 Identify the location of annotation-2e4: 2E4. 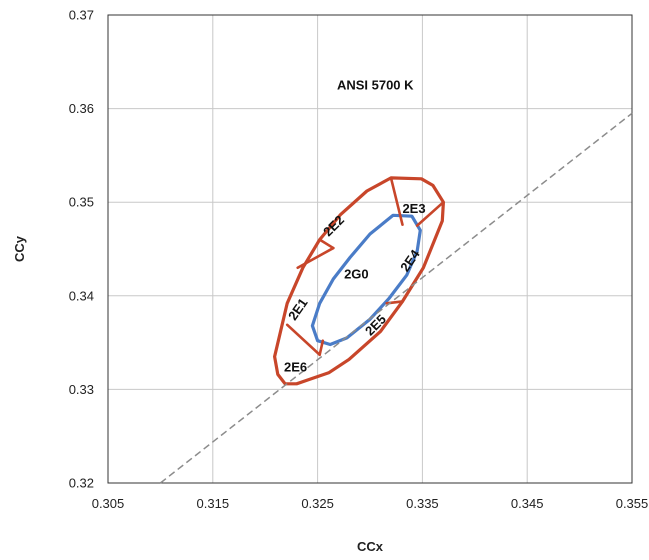
(410, 260).